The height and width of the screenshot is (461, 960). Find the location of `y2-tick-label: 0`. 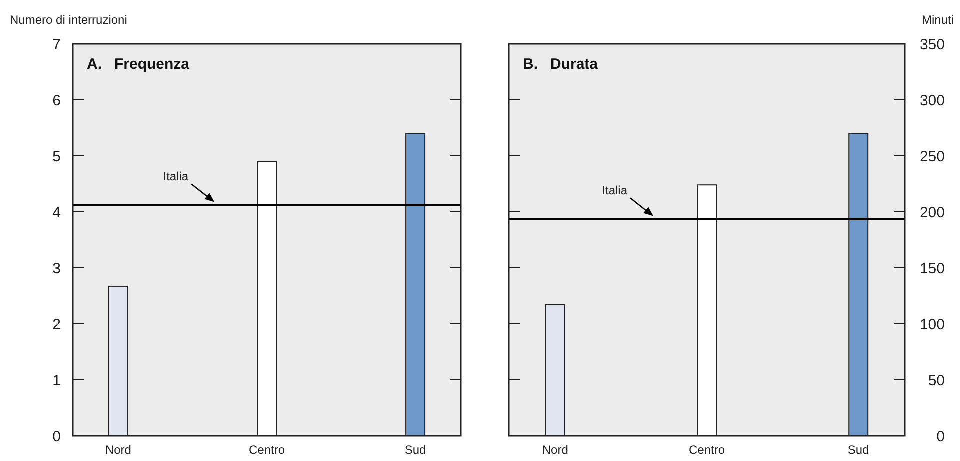

y2-tick-label: 0 is located at coordinates (940, 437).